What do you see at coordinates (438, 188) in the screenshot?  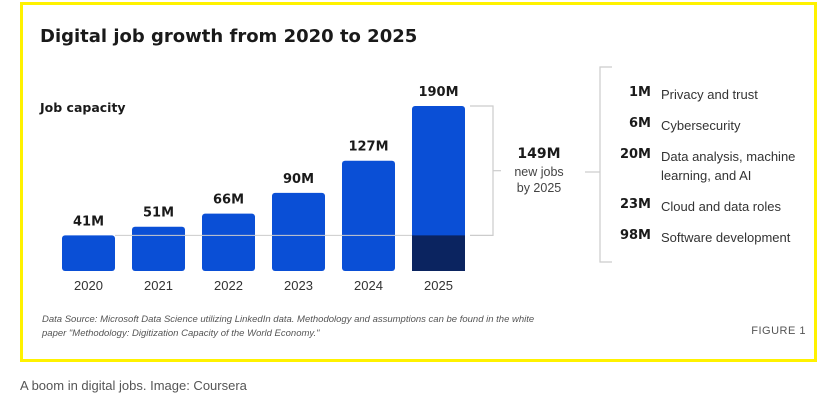 I see `bar-2025` at bounding box center [438, 188].